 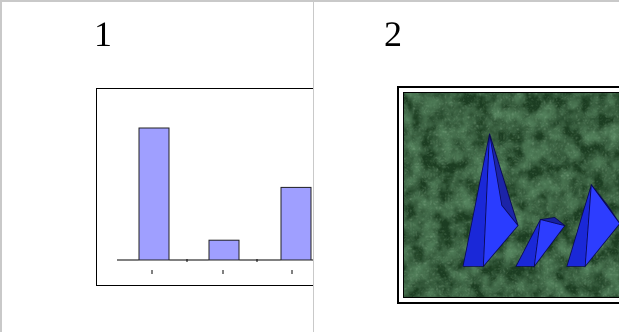 What do you see at coordinates (103, 34) in the screenshot?
I see `cell-number-label: 1` at bounding box center [103, 34].